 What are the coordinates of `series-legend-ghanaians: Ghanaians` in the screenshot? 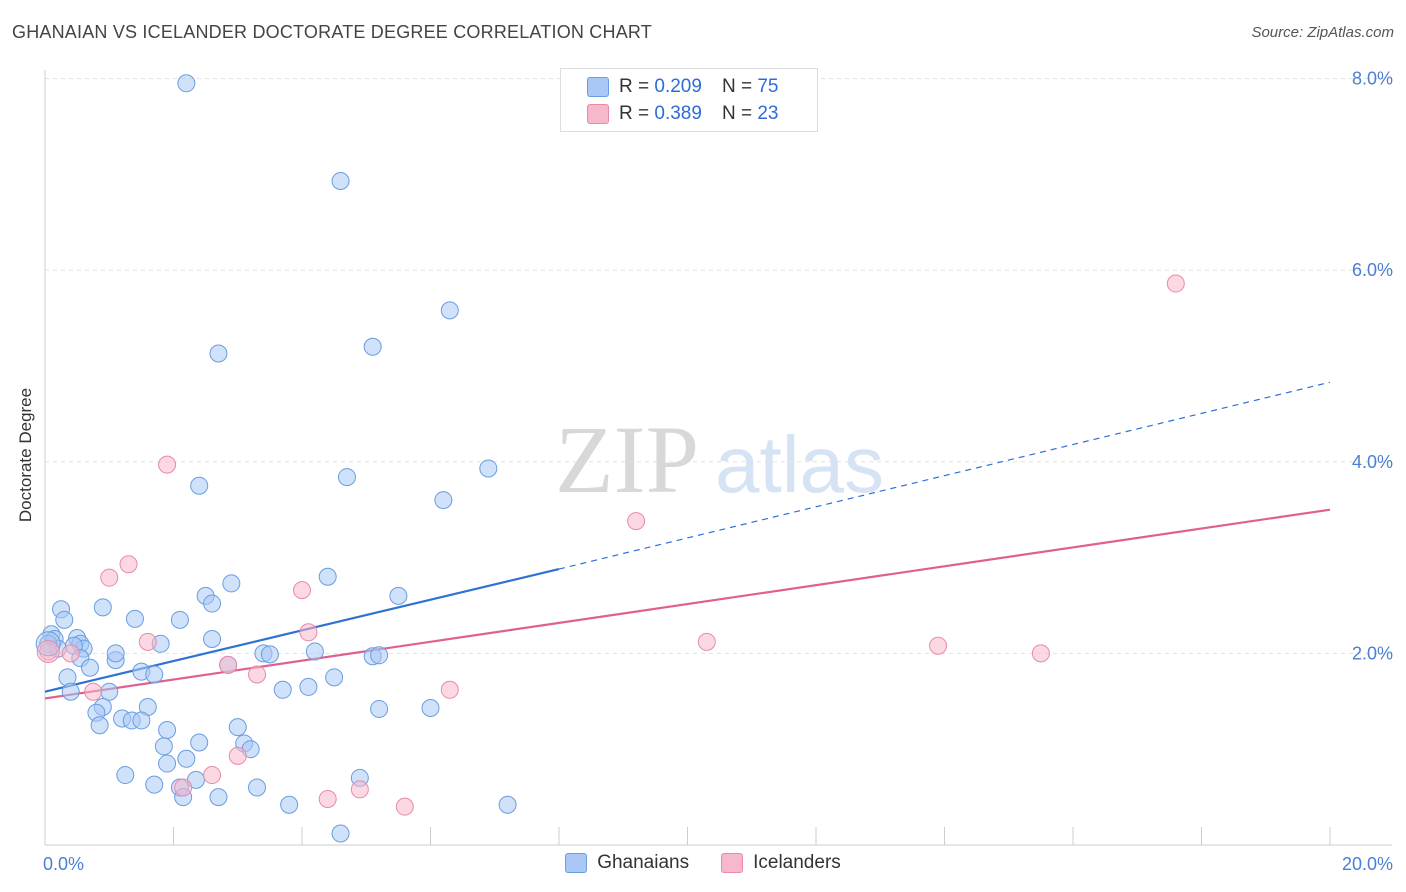 It's located at (627, 863).